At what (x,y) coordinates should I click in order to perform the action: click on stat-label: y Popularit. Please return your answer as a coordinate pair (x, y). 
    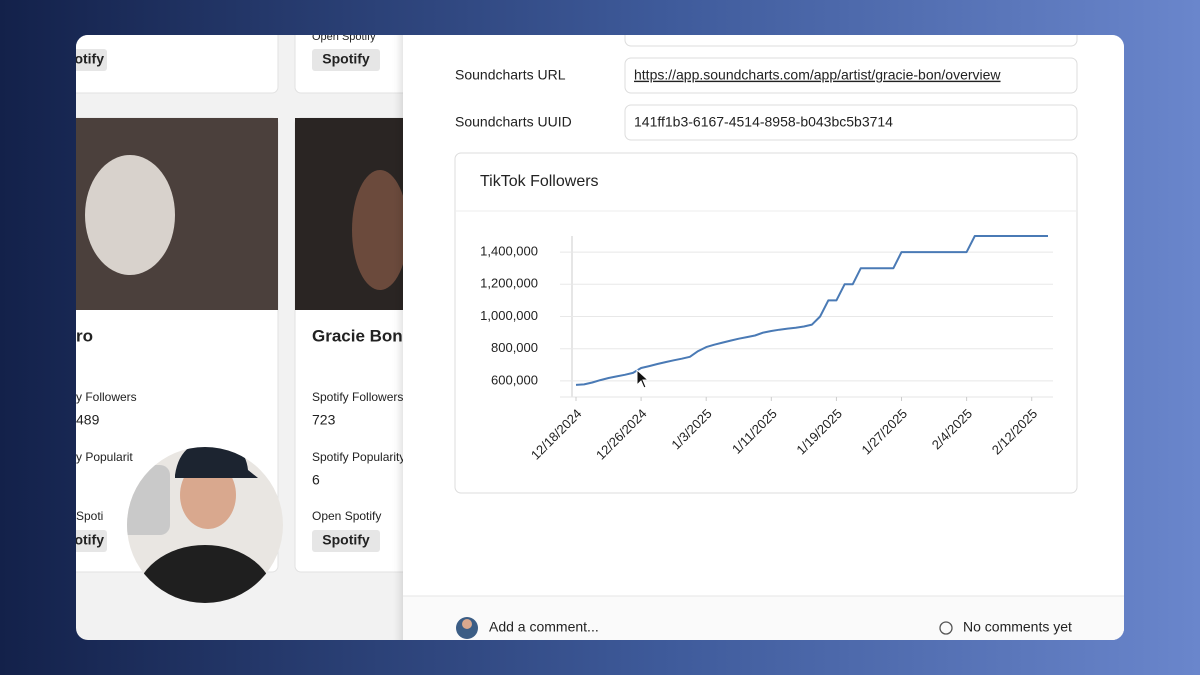
    Looking at the image, I should click on (104, 457).